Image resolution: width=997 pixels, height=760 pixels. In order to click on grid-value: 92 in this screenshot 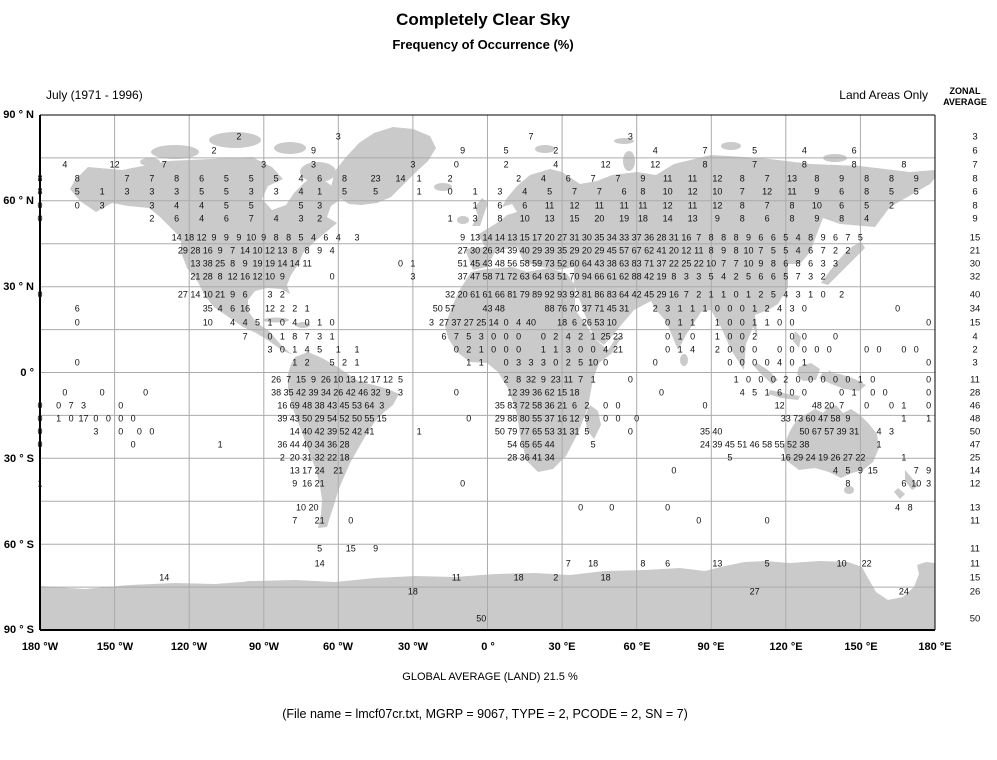, I will do `click(574, 294)`.